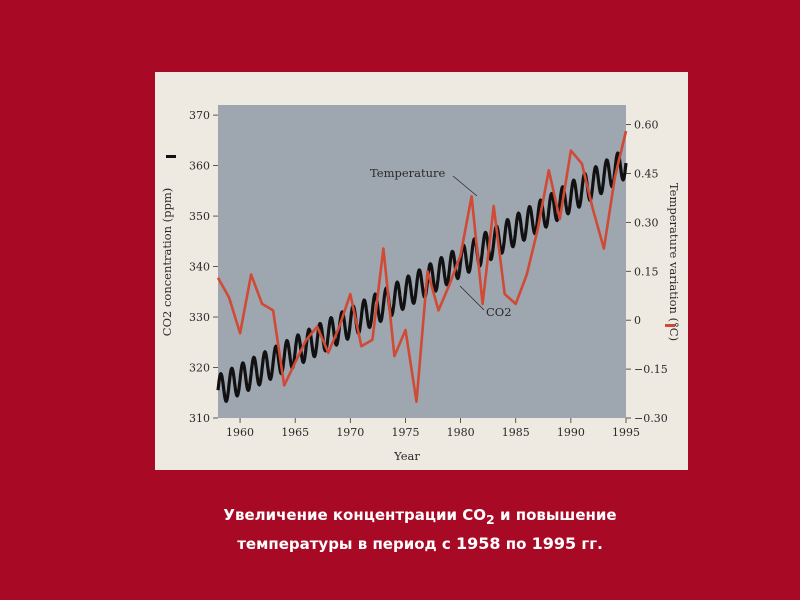 This screenshot has width=800, height=600. I want to click on caption-line-1: Увеличение концентрации СО2 и повышение, so click(420, 517).